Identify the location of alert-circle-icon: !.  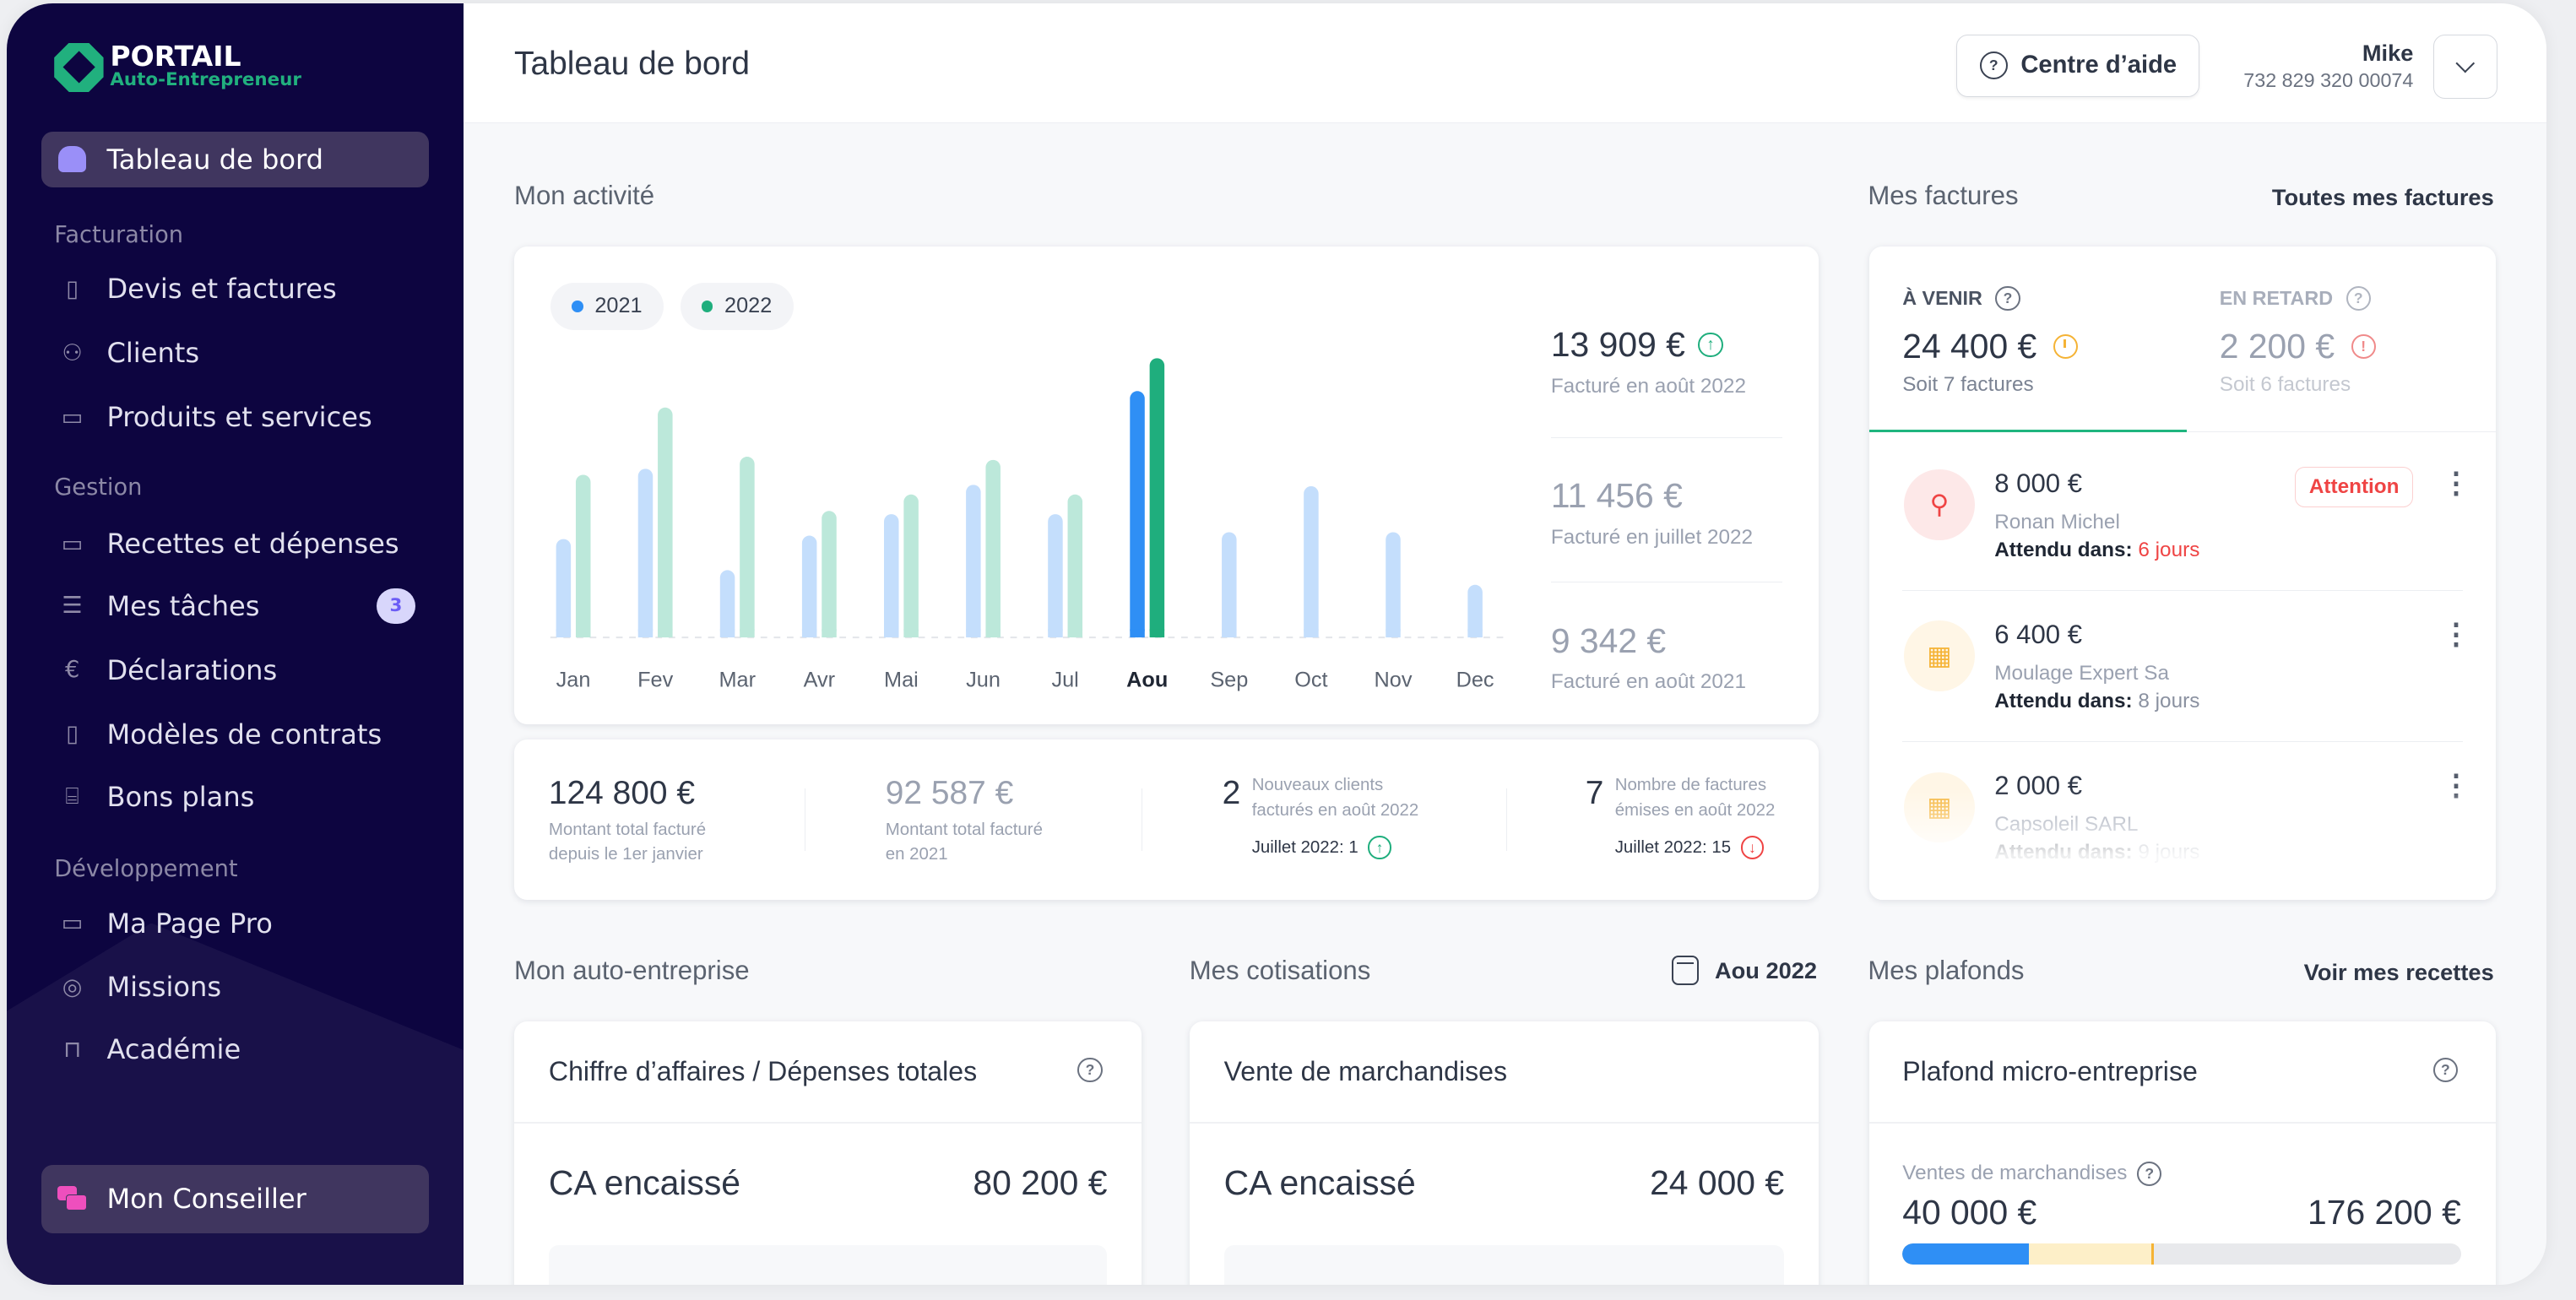
(2363, 347).